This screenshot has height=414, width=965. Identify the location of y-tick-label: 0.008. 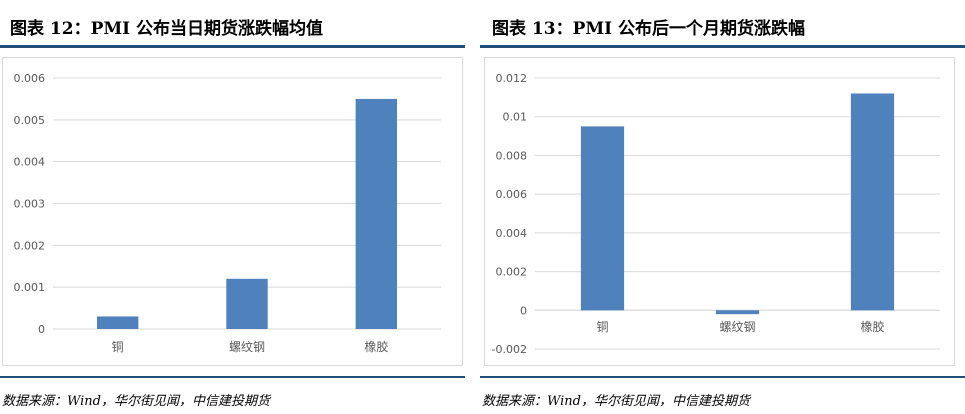
(512, 155).